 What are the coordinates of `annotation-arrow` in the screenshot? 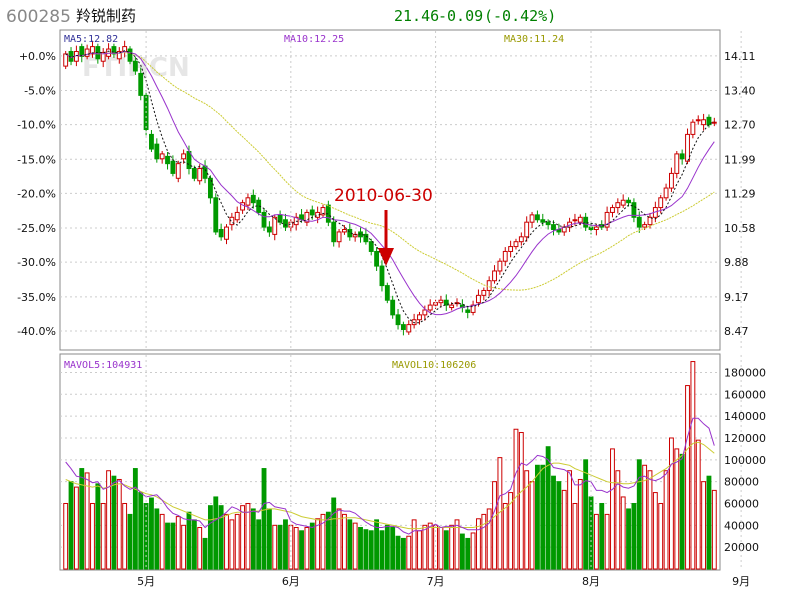 It's located at (386, 238).